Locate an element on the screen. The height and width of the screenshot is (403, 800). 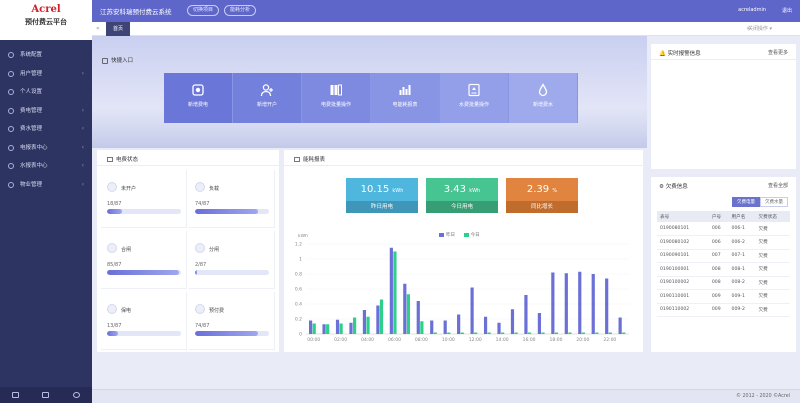
monitor-icon is located at coordinates (15, 395).